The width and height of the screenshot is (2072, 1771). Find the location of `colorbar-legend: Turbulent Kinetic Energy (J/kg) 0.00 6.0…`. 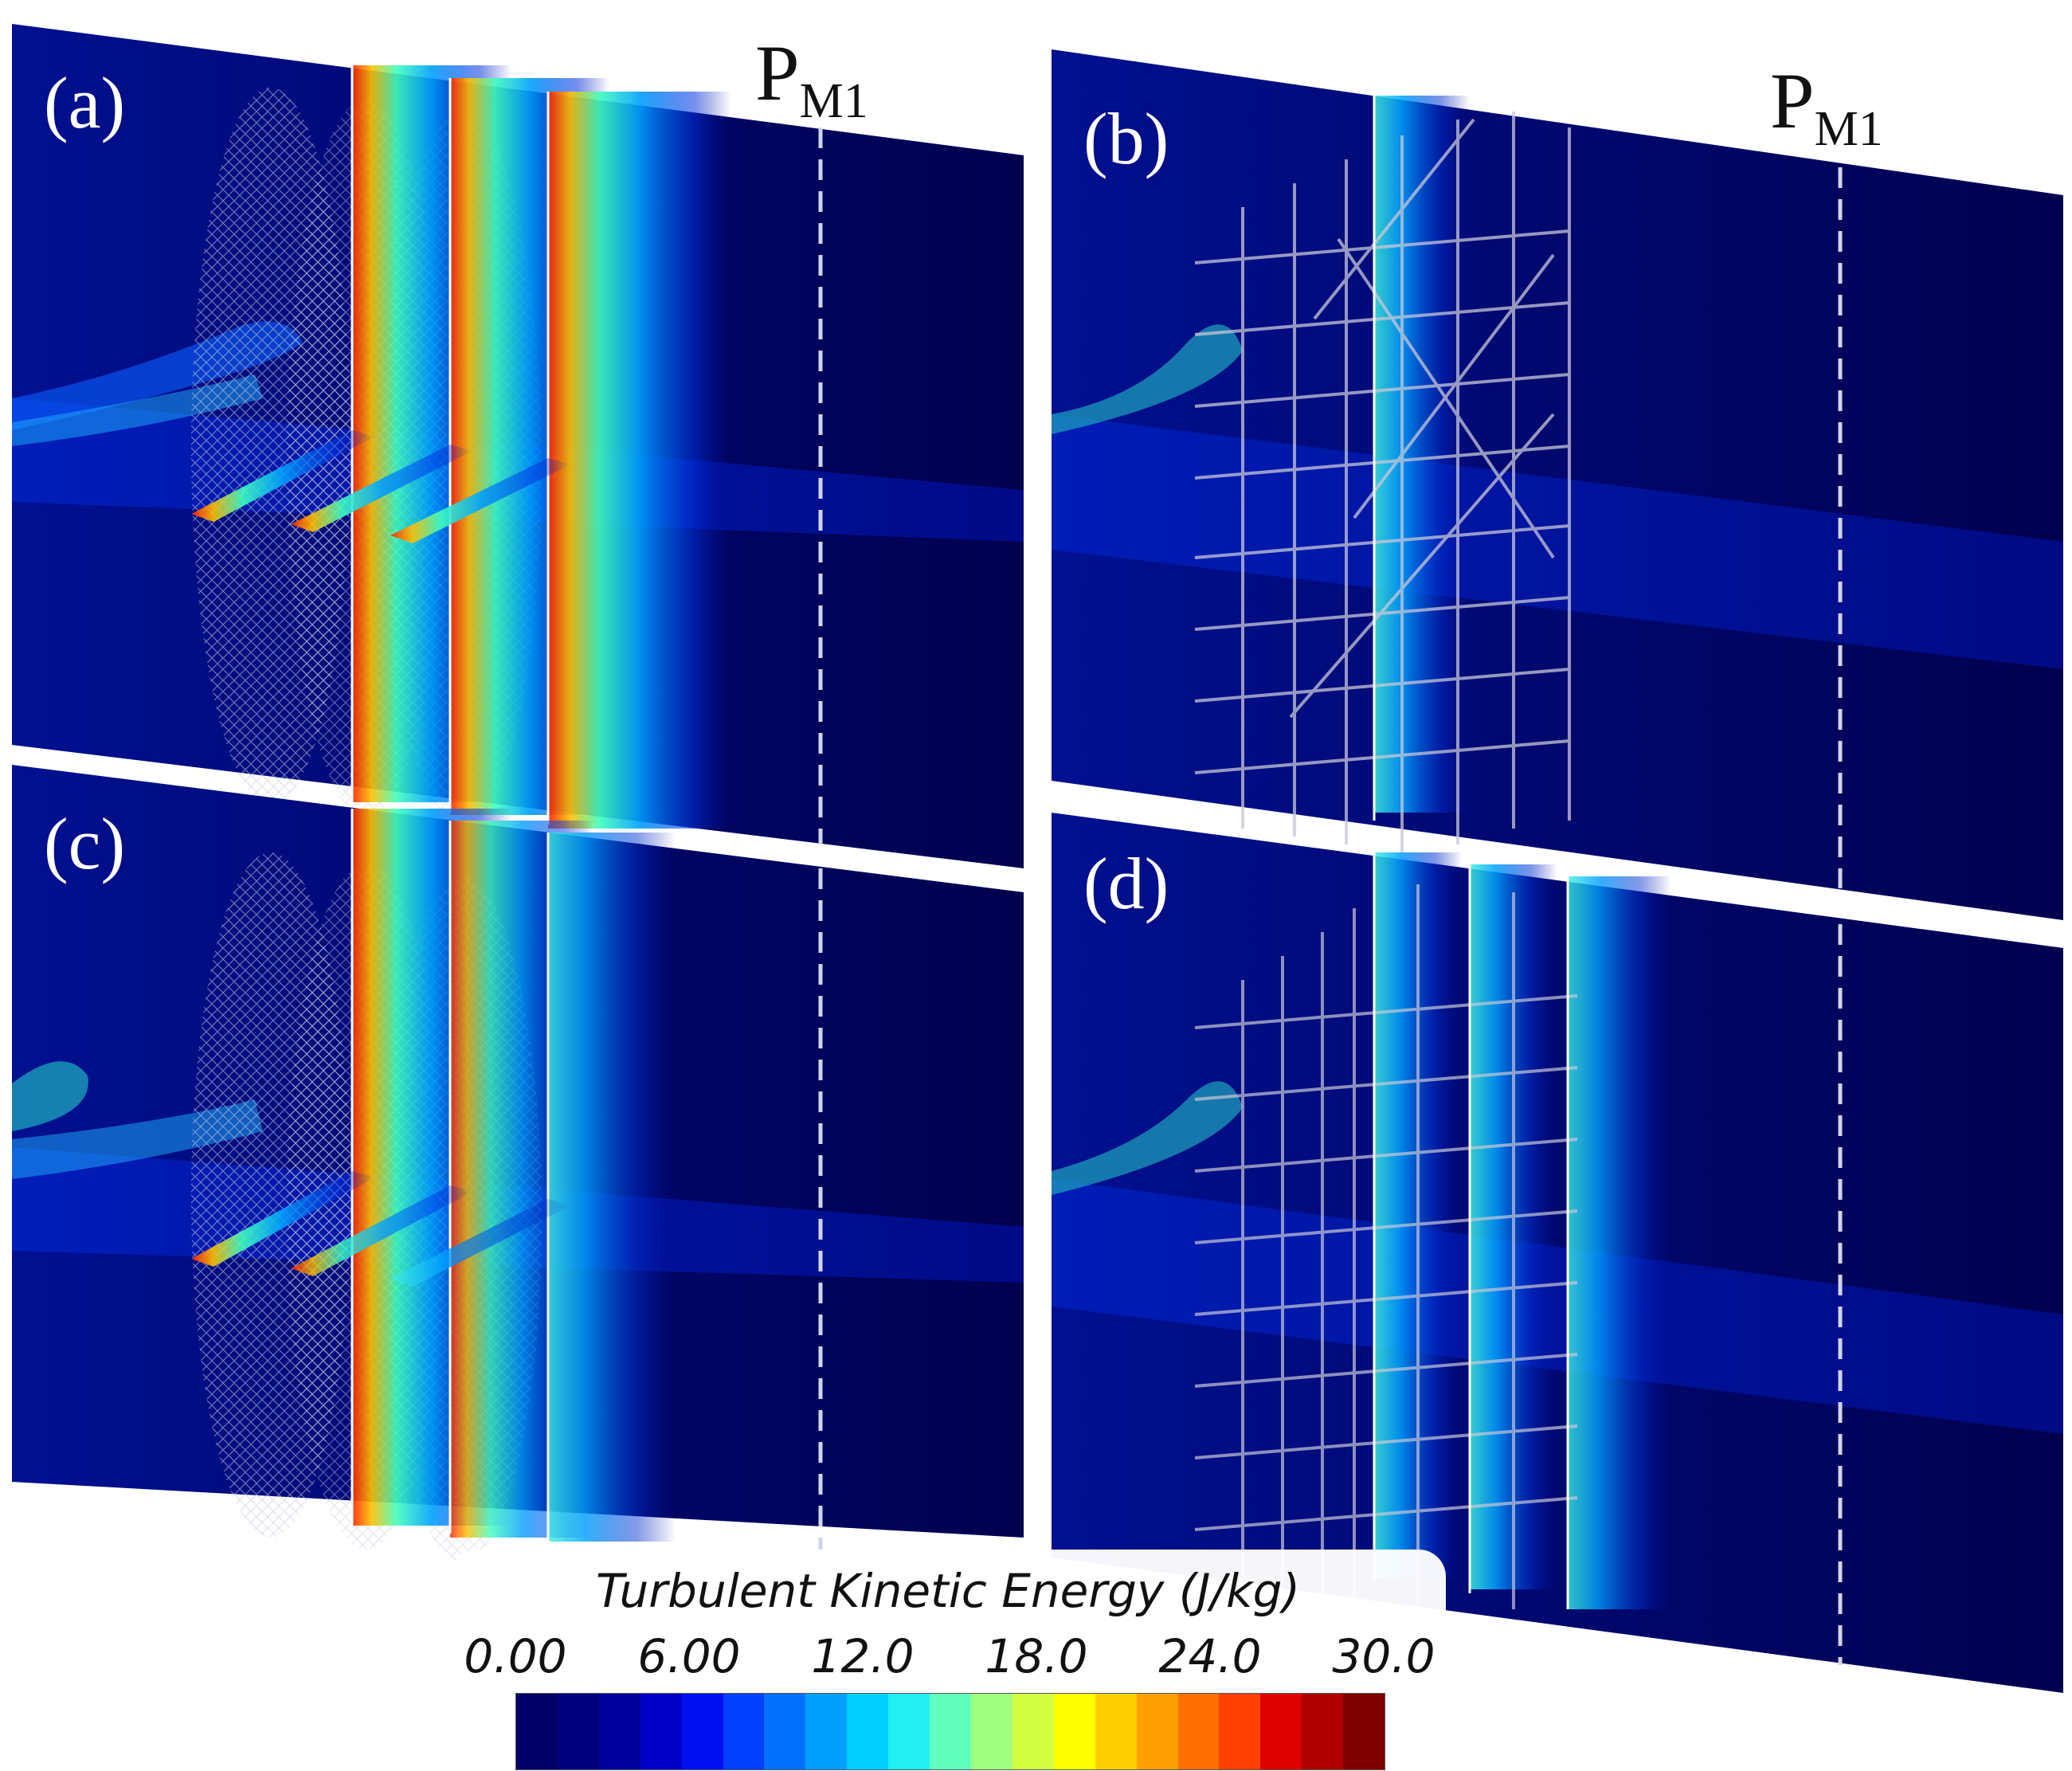

colorbar-legend: Turbulent Kinetic Energy (J/kg) 0.00 6.0… is located at coordinates (948, 1660).